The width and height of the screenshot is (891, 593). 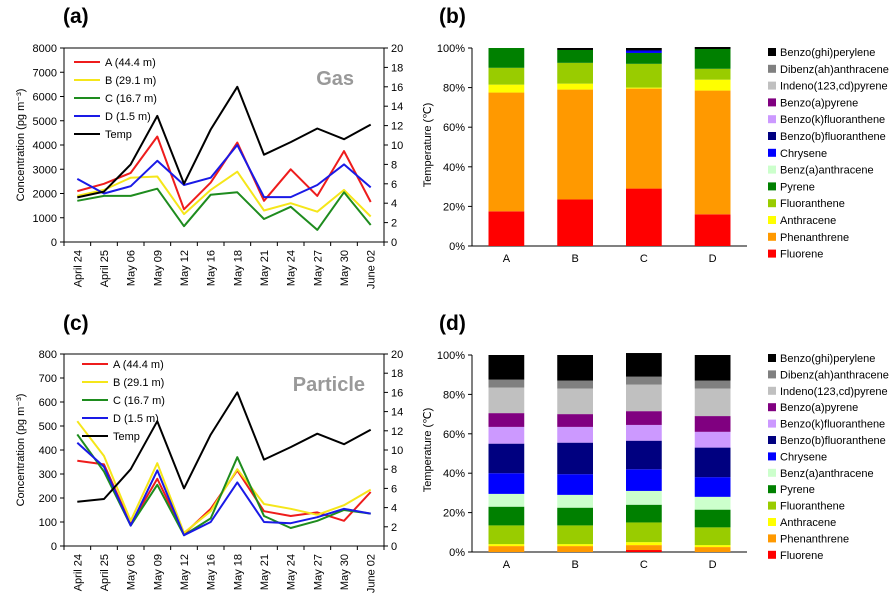 What do you see at coordinates (212, 268) in the screenshot?
I see `x-tick-label: May 16` at bounding box center [212, 268].